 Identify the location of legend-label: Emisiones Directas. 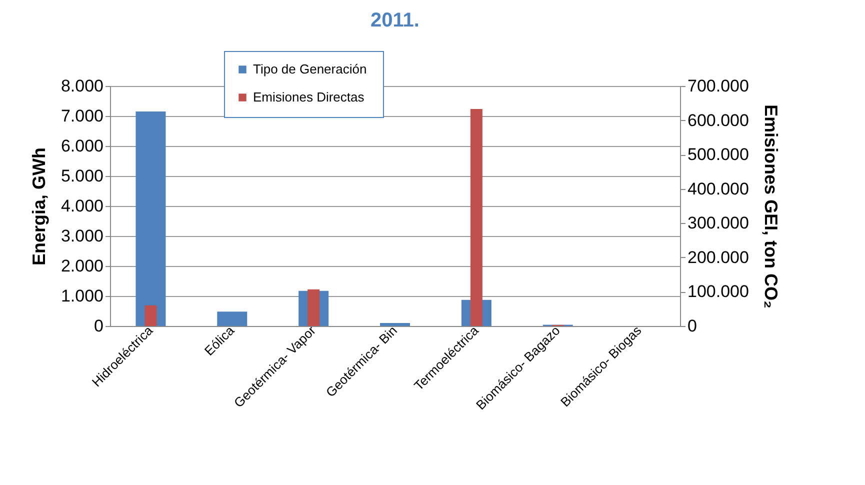
(309, 97).